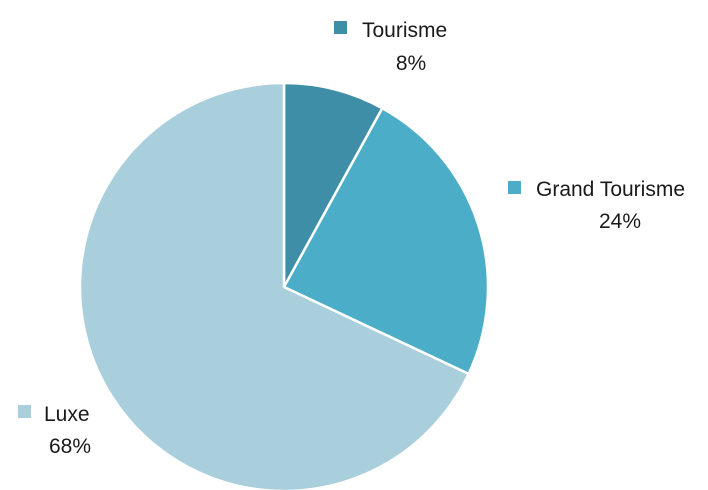  What do you see at coordinates (67, 414) in the screenshot?
I see `slice-label-name: Luxe` at bounding box center [67, 414].